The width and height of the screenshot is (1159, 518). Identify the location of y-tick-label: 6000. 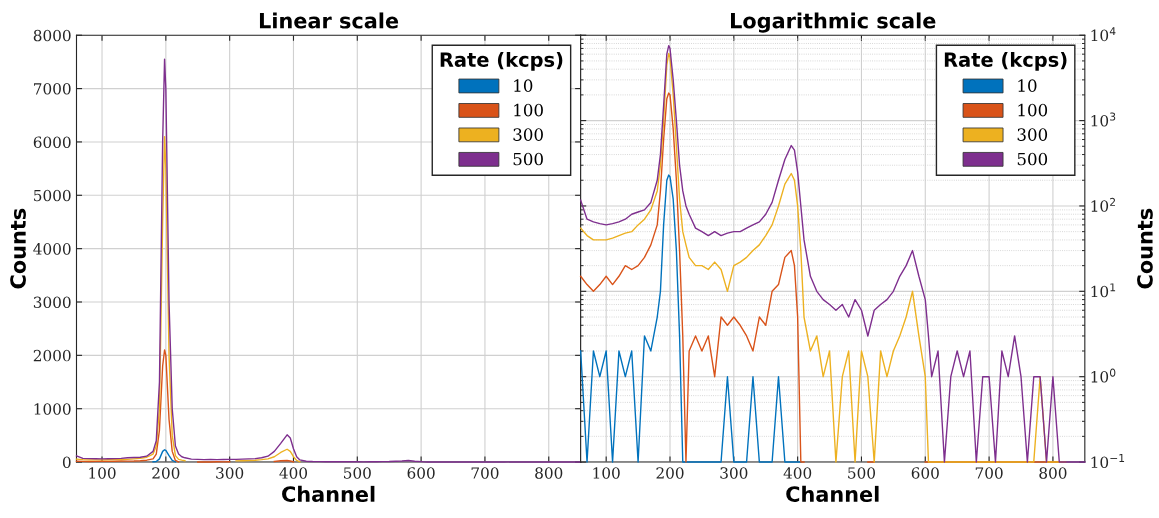
(52, 142).